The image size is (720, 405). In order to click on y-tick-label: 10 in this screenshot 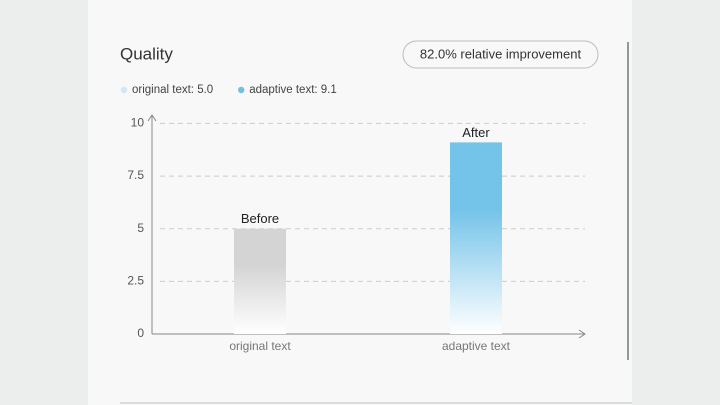, I will do `click(138, 123)`.